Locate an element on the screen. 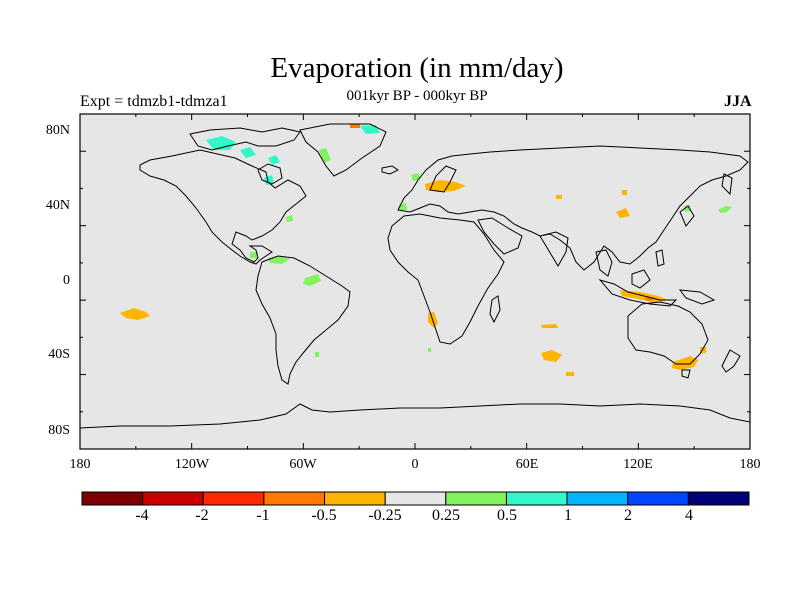  colorbar is located at coordinates (415, 498).